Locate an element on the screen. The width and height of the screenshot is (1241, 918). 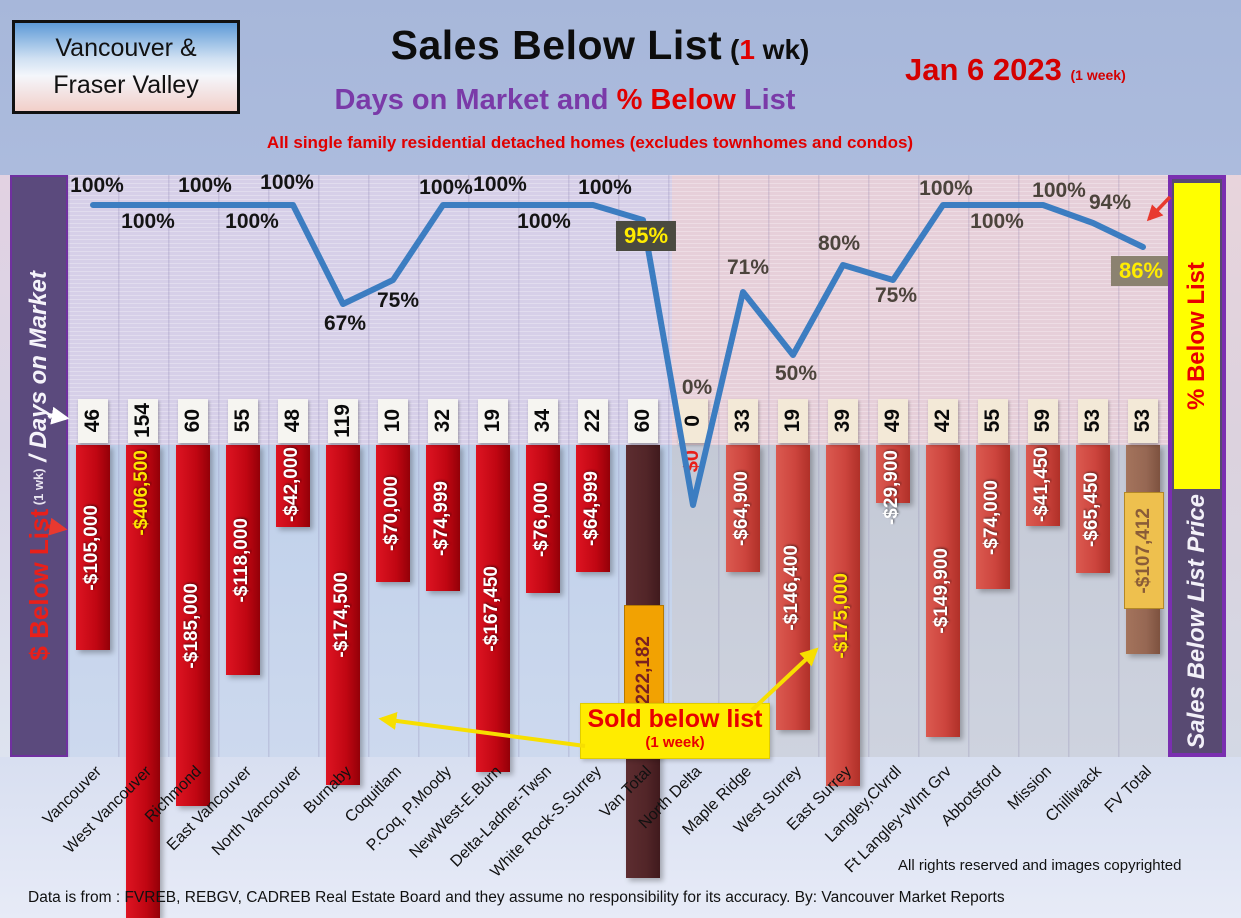
days-on-market-value: 39 is located at coordinates (842, 421).